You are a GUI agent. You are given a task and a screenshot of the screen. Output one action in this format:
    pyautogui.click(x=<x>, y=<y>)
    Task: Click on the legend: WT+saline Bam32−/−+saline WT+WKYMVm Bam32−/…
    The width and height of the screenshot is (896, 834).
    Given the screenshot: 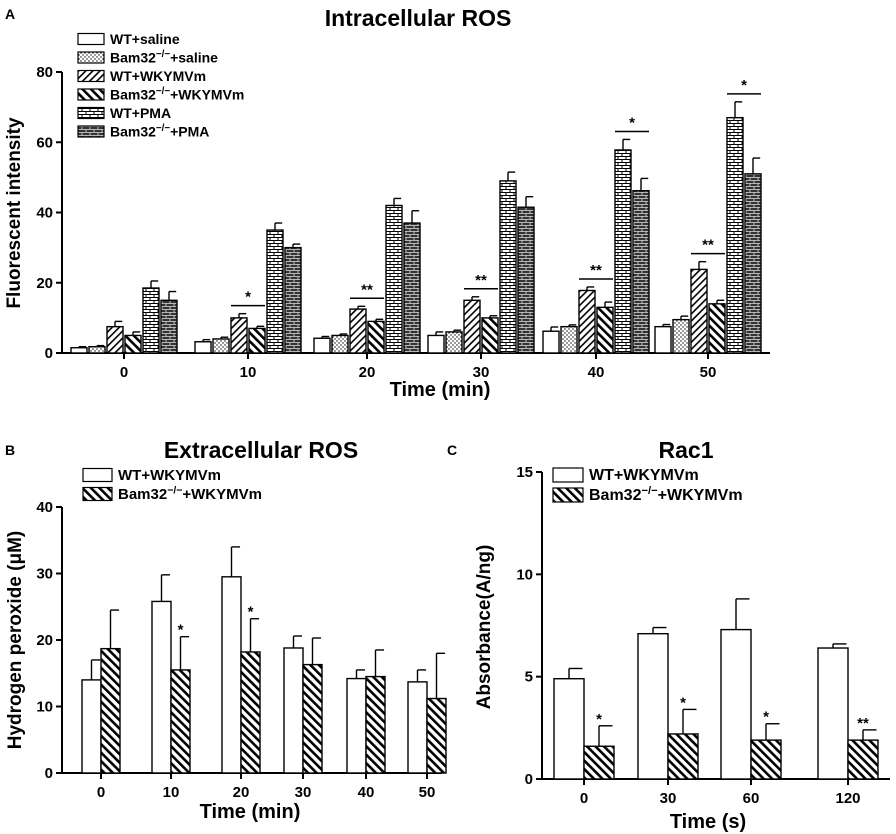 What is the action you would take?
    pyautogui.click(x=160, y=85)
    